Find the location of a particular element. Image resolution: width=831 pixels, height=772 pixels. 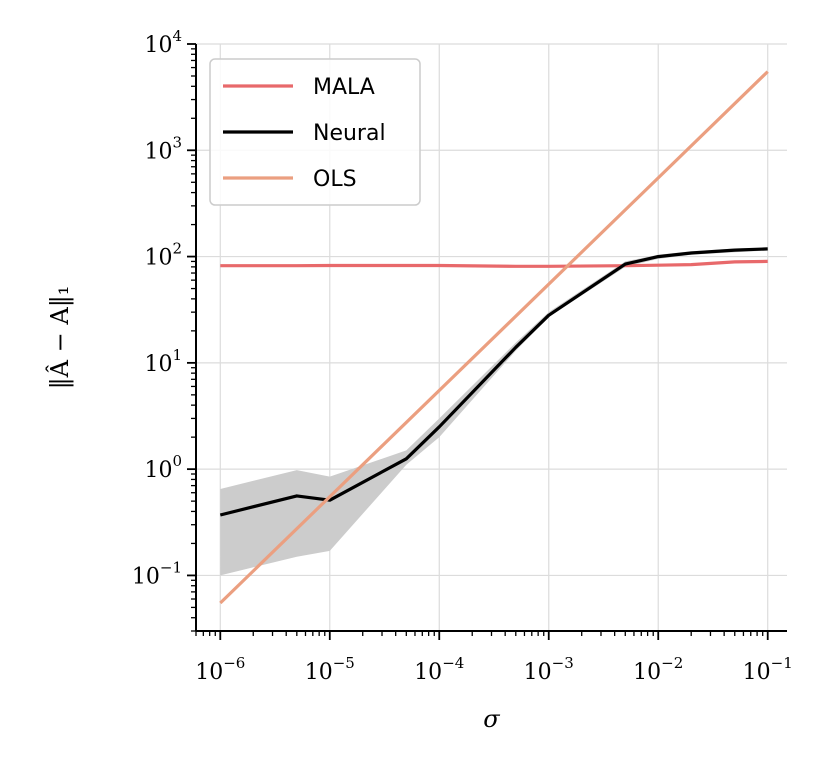

y-tick-label: 10³ is located at coordinates (163, 148).